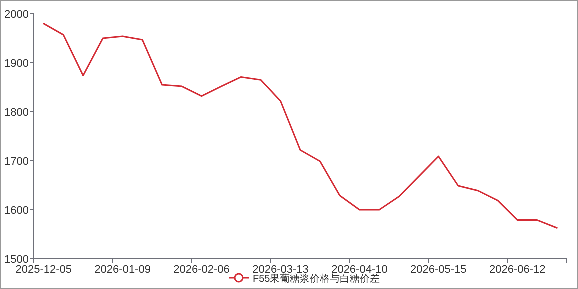 Image resolution: width=578 pixels, height=289 pixels. Describe the element at coordinates (44, 270) in the screenshot. I see `x-tick-label: 2025-12-05` at that location.